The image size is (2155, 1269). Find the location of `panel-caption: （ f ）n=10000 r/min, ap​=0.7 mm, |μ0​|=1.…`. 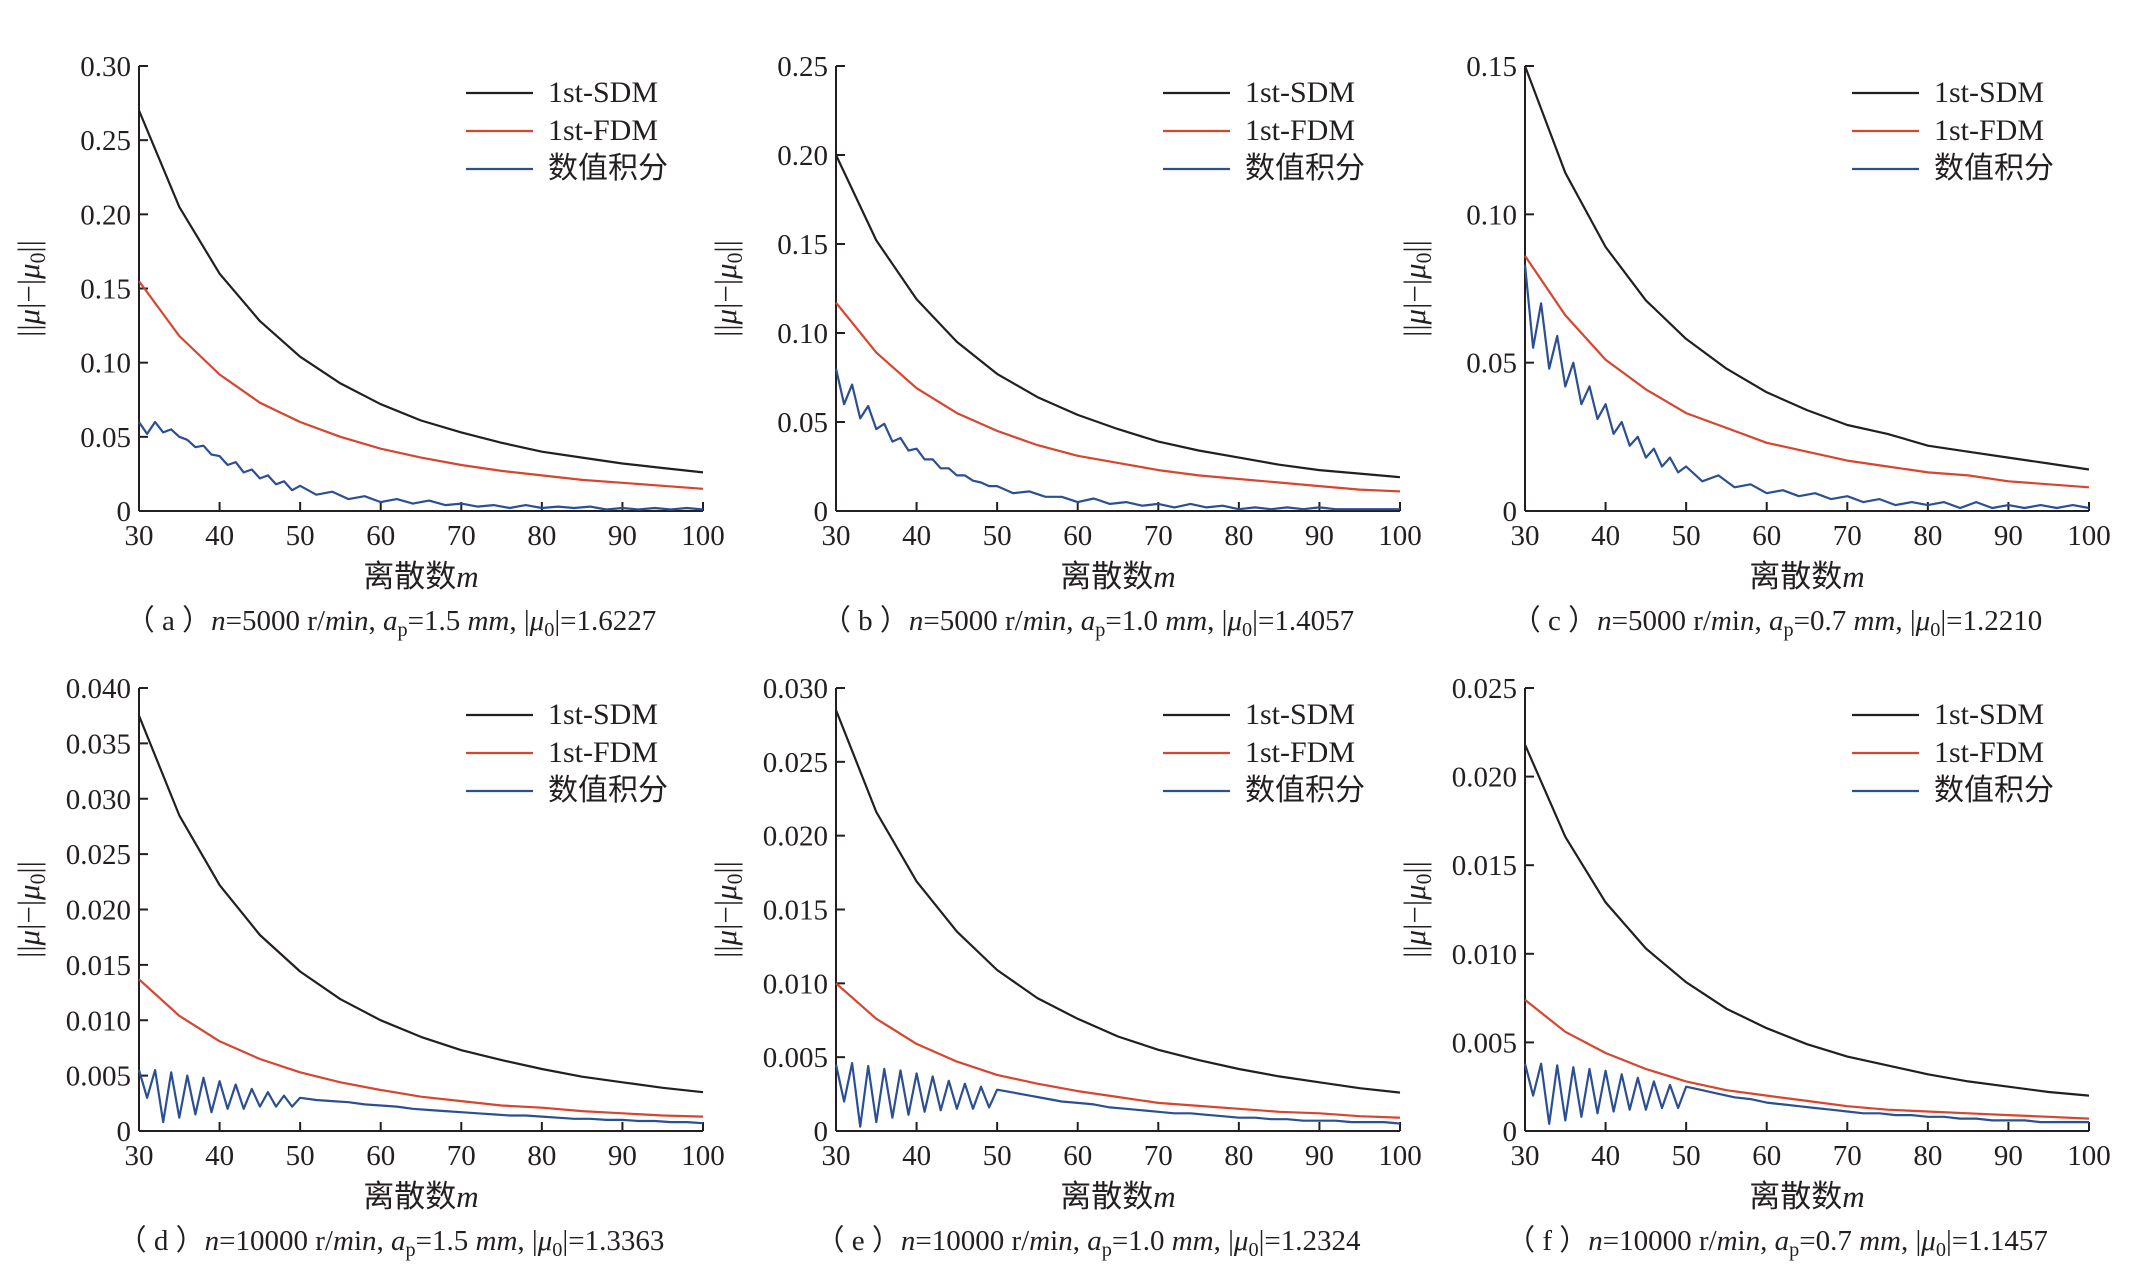

panel-caption: （ f ）n=10000 r/min, ap​=0.7 mm, |μ0​|=1.… is located at coordinates (1777, 1243).